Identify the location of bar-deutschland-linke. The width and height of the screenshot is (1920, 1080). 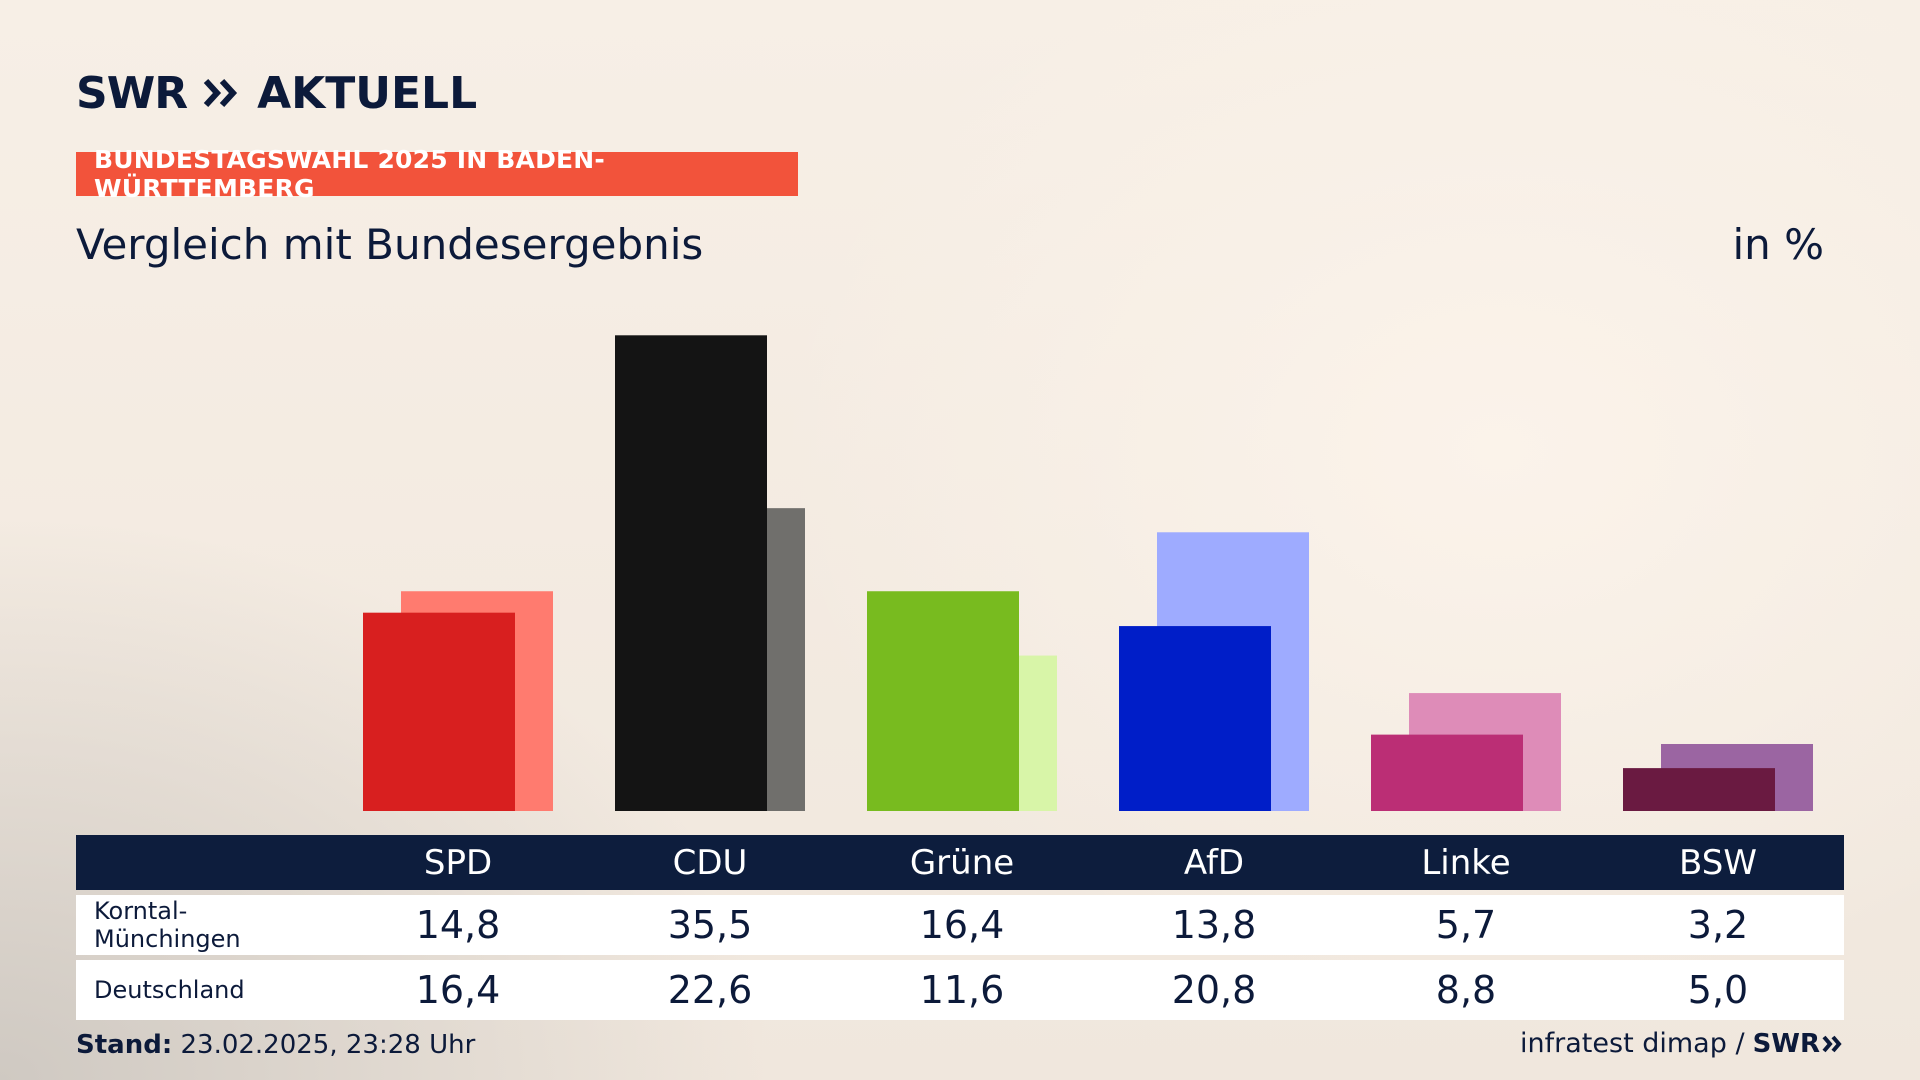
(1485, 752).